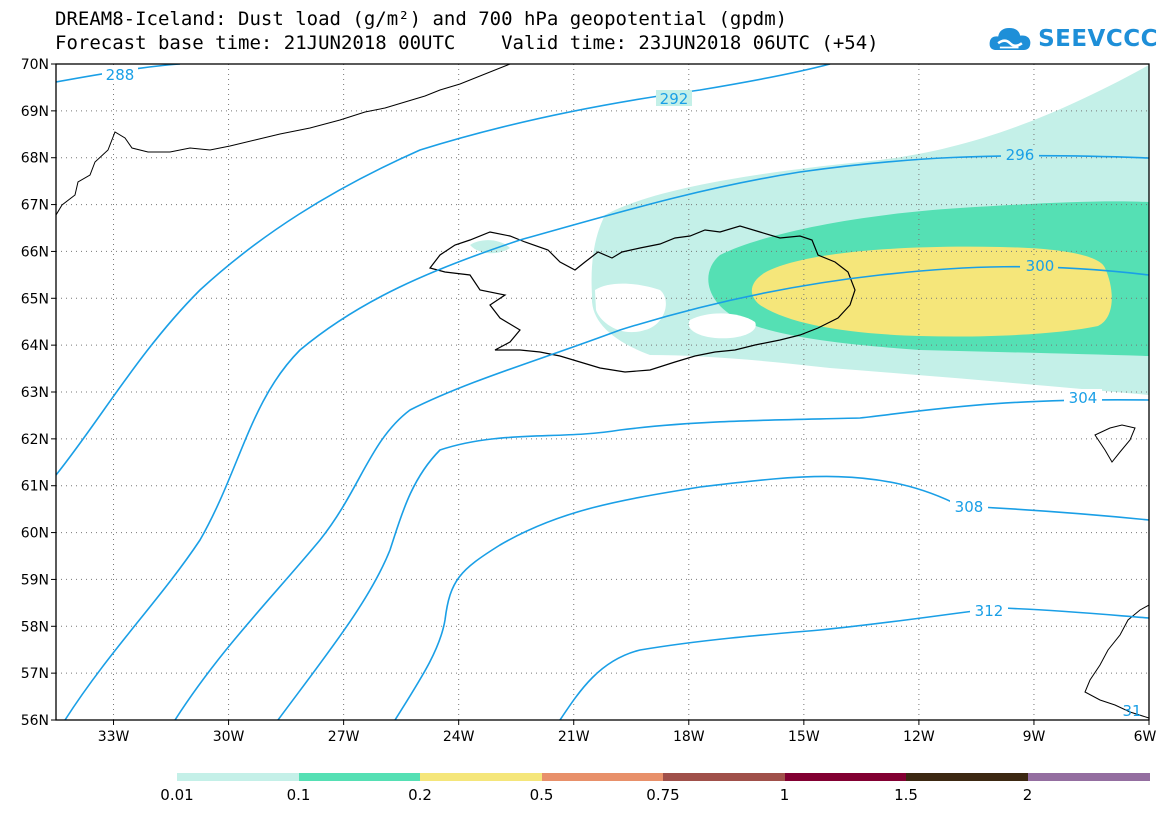 The height and width of the screenshot is (815, 1175). Describe the element at coordinates (804, 737) in the screenshot. I see `lon-tick-label: 15W` at that location.